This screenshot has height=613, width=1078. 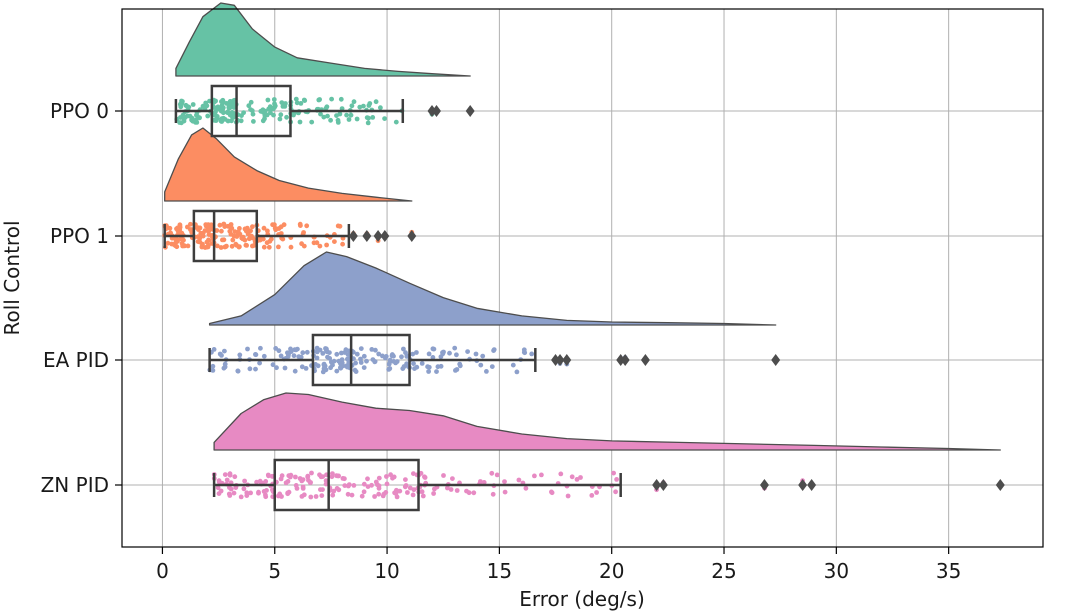 What do you see at coordinates (75, 485) in the screenshot?
I see `y-tick-label: ZN PID` at bounding box center [75, 485].